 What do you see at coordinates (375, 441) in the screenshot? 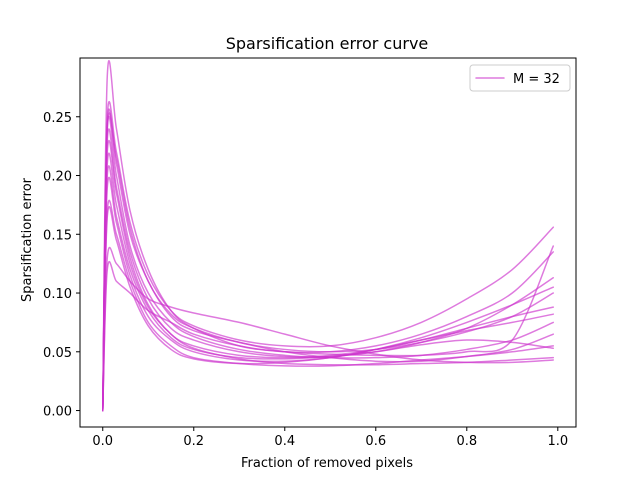
I see `x-tick-label: 0.6` at bounding box center [375, 441].